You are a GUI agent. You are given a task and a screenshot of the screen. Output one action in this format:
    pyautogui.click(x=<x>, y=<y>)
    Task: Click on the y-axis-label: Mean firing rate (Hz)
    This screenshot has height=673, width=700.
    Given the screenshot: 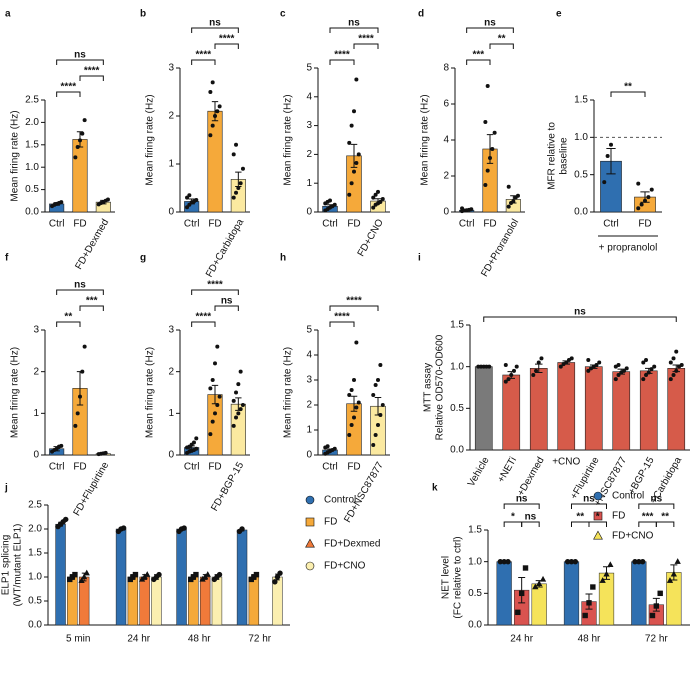 What is the action you would take?
    pyautogui.click(x=150, y=139)
    